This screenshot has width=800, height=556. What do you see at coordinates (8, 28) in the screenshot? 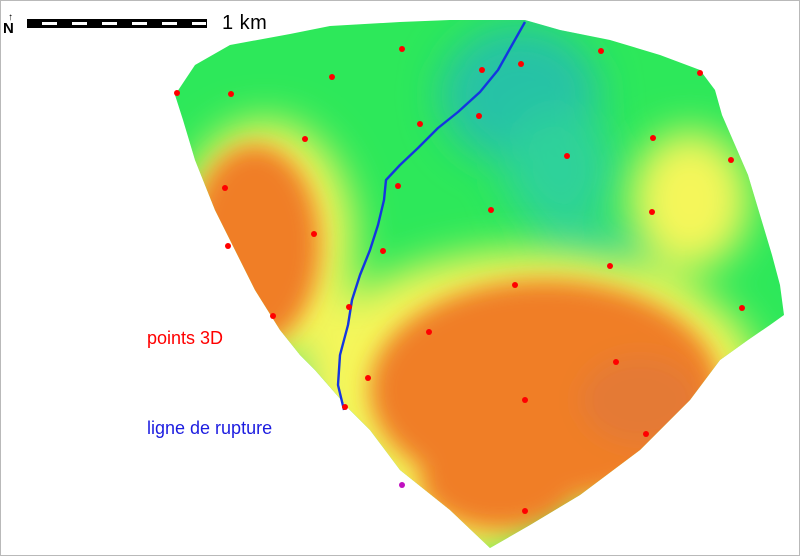
I see `north-label: N` at bounding box center [8, 28].